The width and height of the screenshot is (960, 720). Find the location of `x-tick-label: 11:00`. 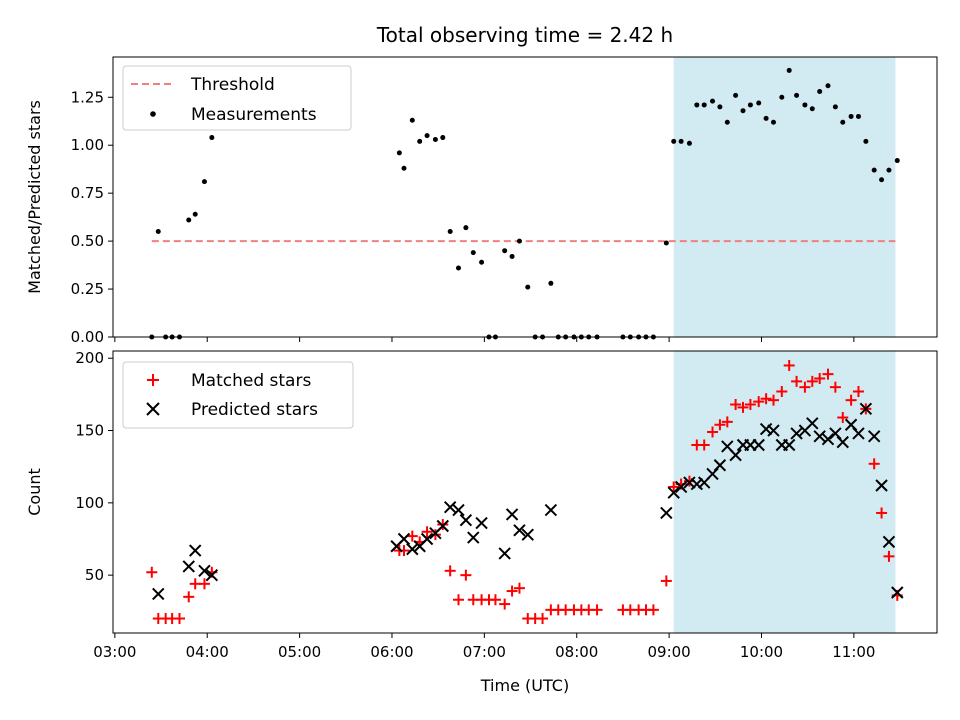

x-tick-label: 11:00 is located at coordinates (853, 652).